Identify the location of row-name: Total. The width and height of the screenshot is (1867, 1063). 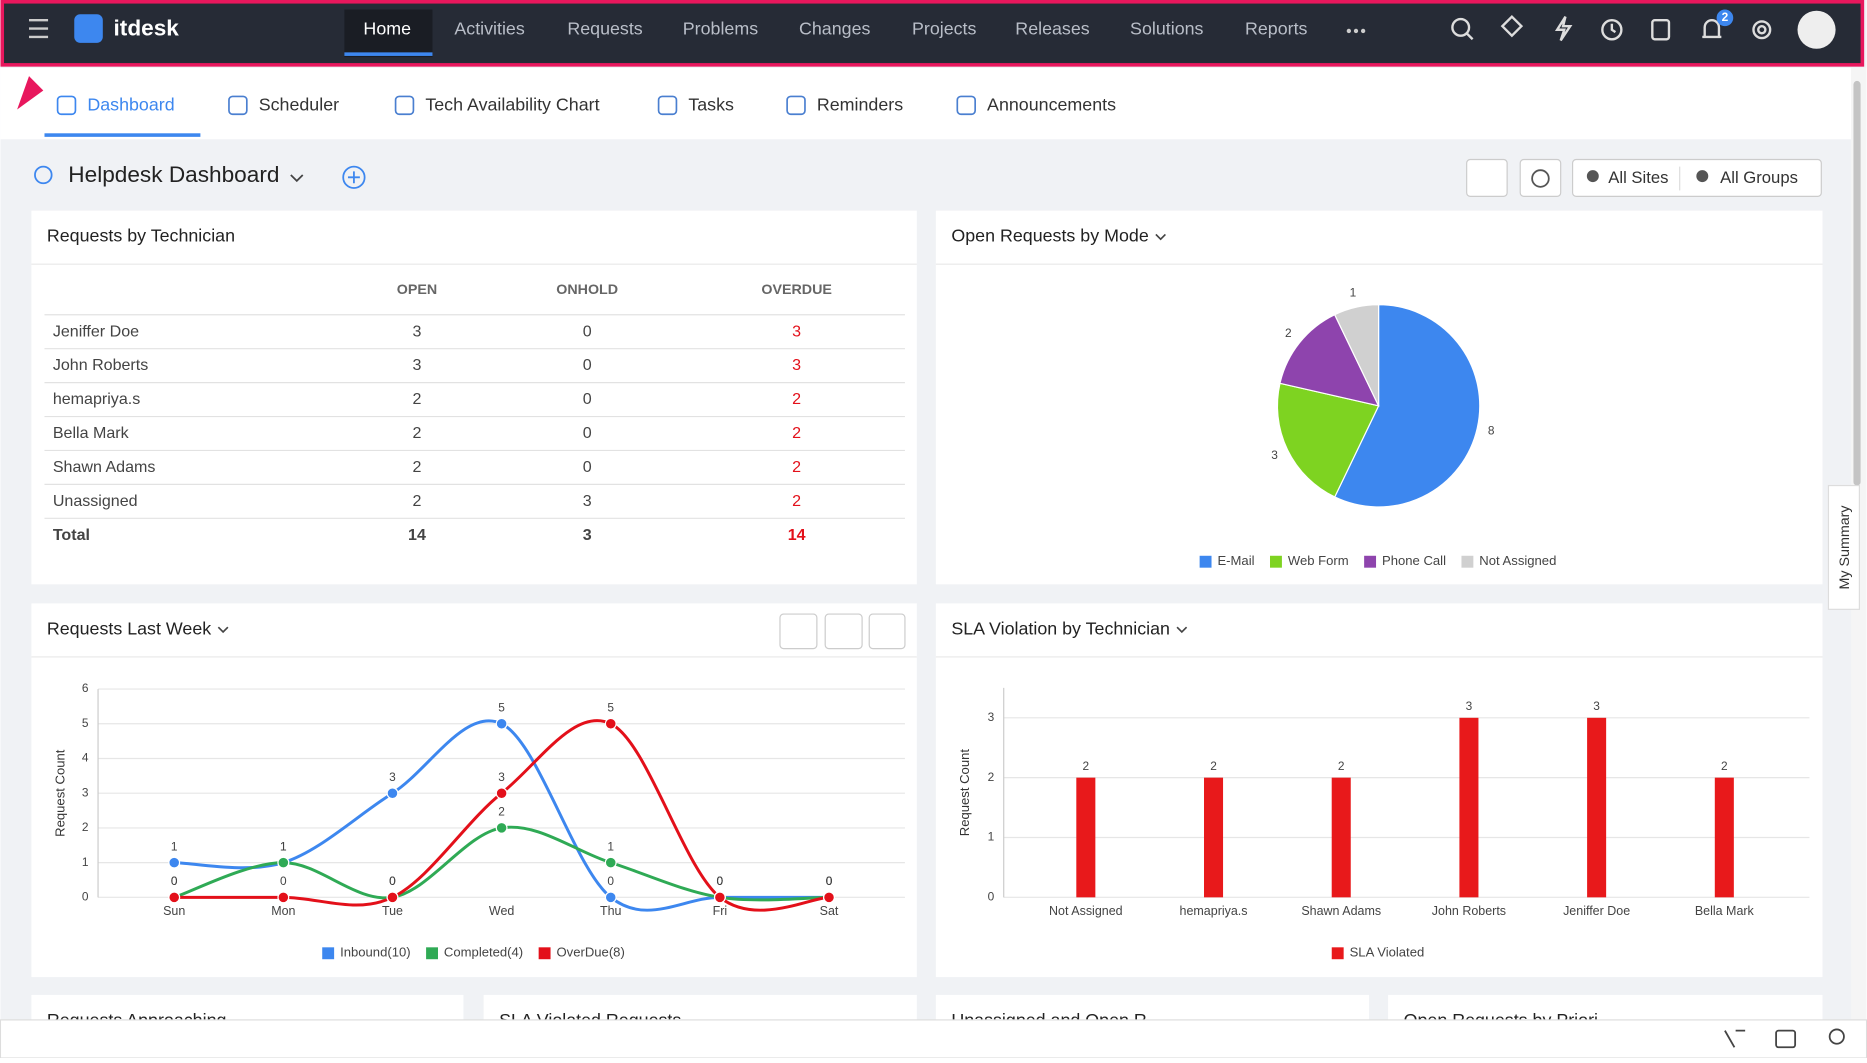
(71, 535).